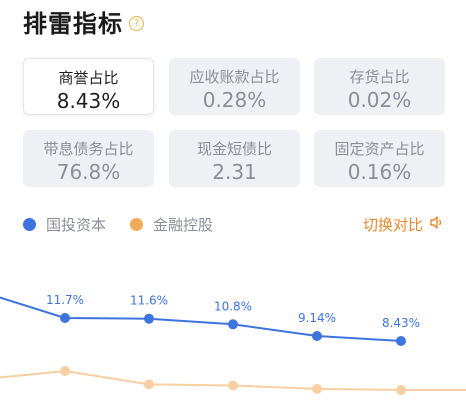 The width and height of the screenshot is (466, 400). What do you see at coordinates (183, 225) in the screenshot?
I see `legend-label-series2: 金融控股` at bounding box center [183, 225].